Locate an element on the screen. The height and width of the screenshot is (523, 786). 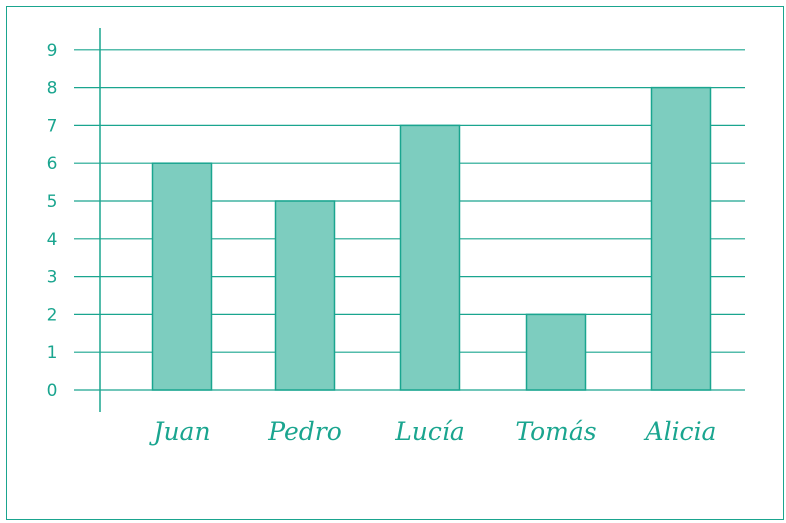
y-tick-label: 7 is located at coordinates (52, 126).